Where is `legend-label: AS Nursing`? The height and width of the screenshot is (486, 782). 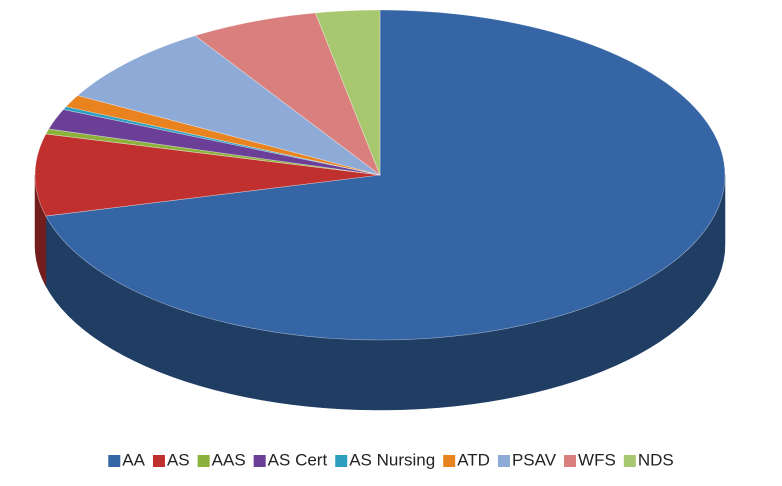
legend-label: AS Nursing is located at coordinates (392, 459).